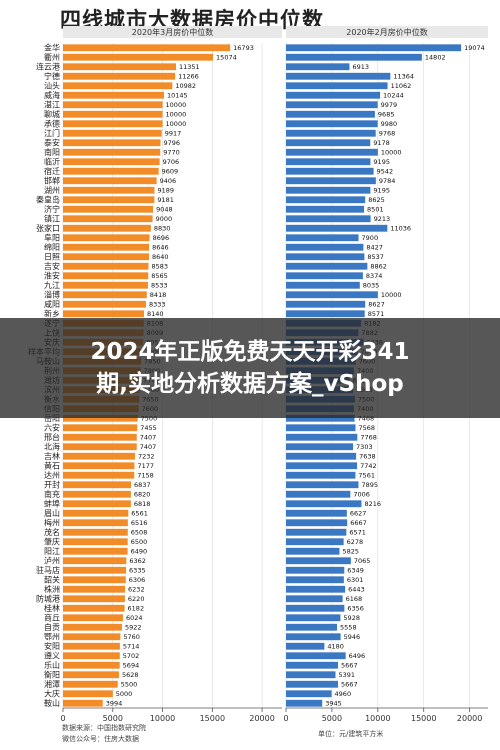 This screenshot has width=500, height=750. I want to click on data-label: 6913, so click(360, 67).